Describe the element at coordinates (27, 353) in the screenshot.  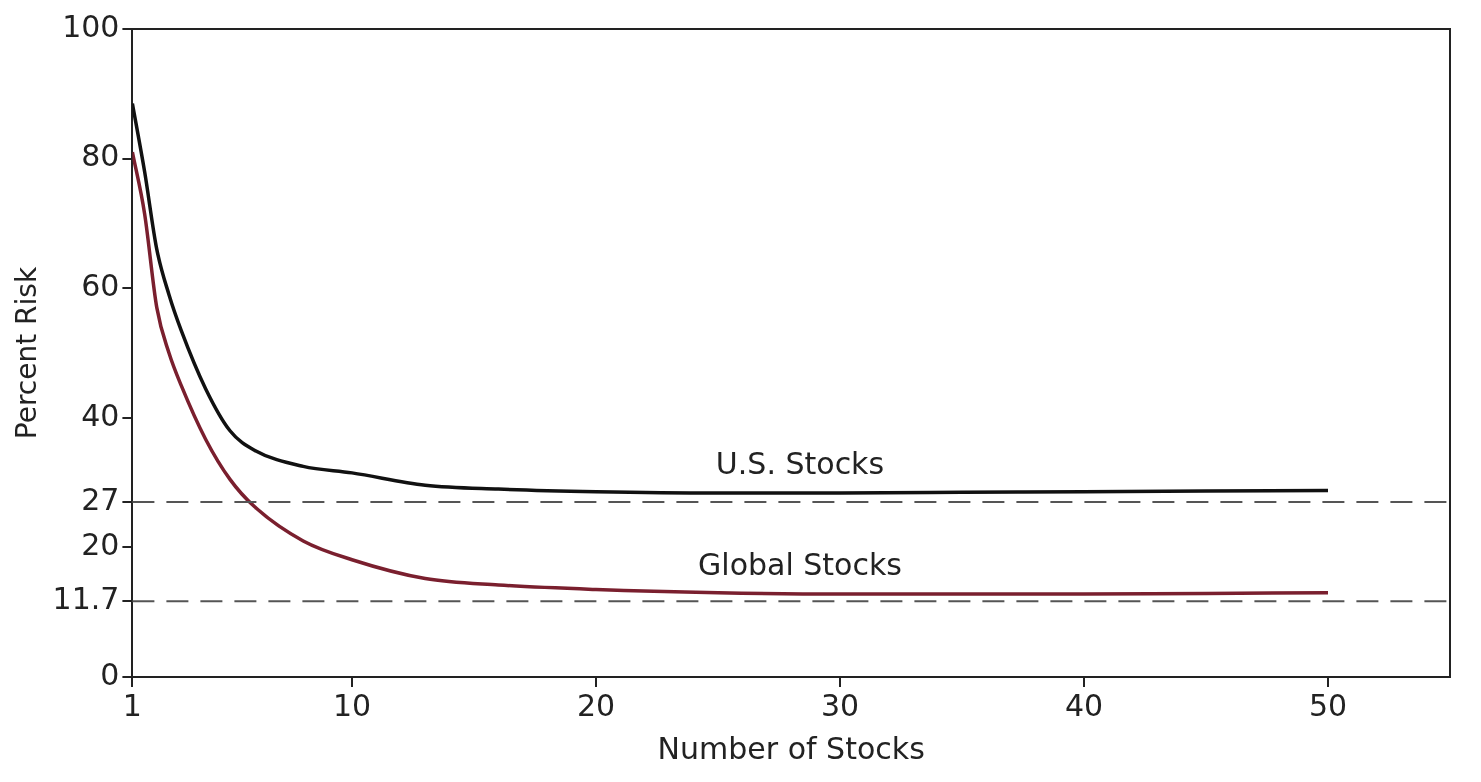
I see `y-axis-title: Percent Risk` at that location.